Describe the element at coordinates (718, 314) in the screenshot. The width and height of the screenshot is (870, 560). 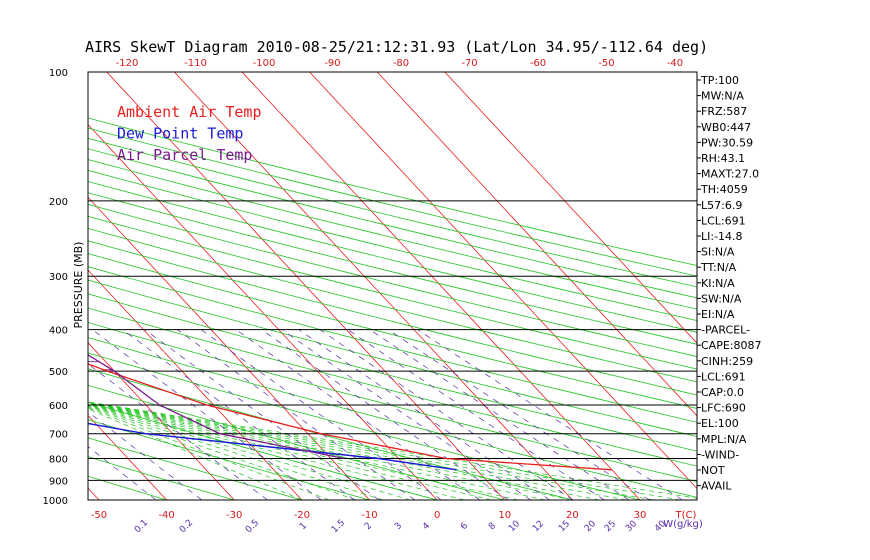
I see `side-panel-item: EI:N/A` at that location.